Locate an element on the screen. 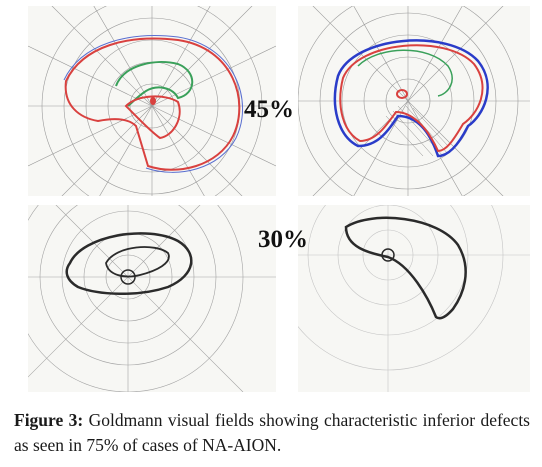 Image resolution: width=542 pixels, height=467 pixels. isopter-small-red is located at coordinates (152, 117).